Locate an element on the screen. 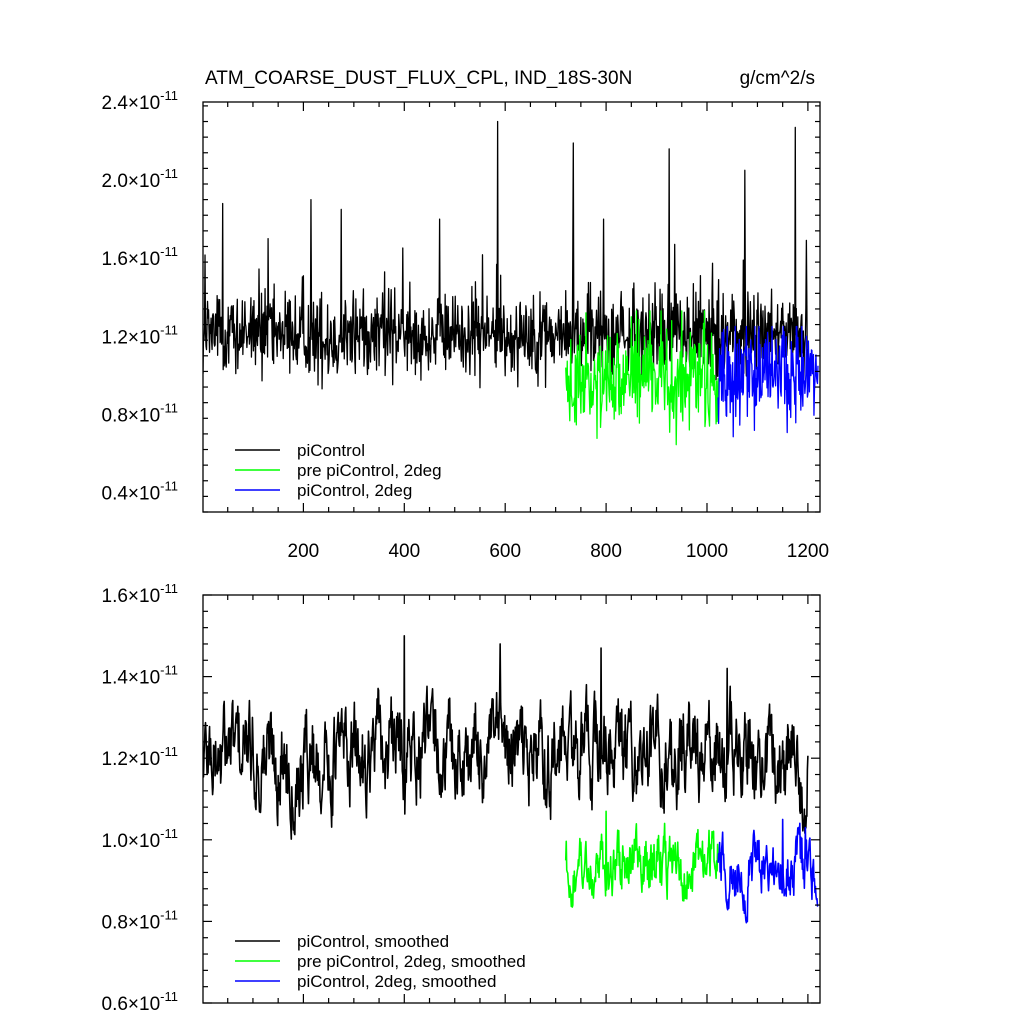 The height and width of the screenshot is (1024, 1024). x-tick-label: 600 is located at coordinates (505, 551).